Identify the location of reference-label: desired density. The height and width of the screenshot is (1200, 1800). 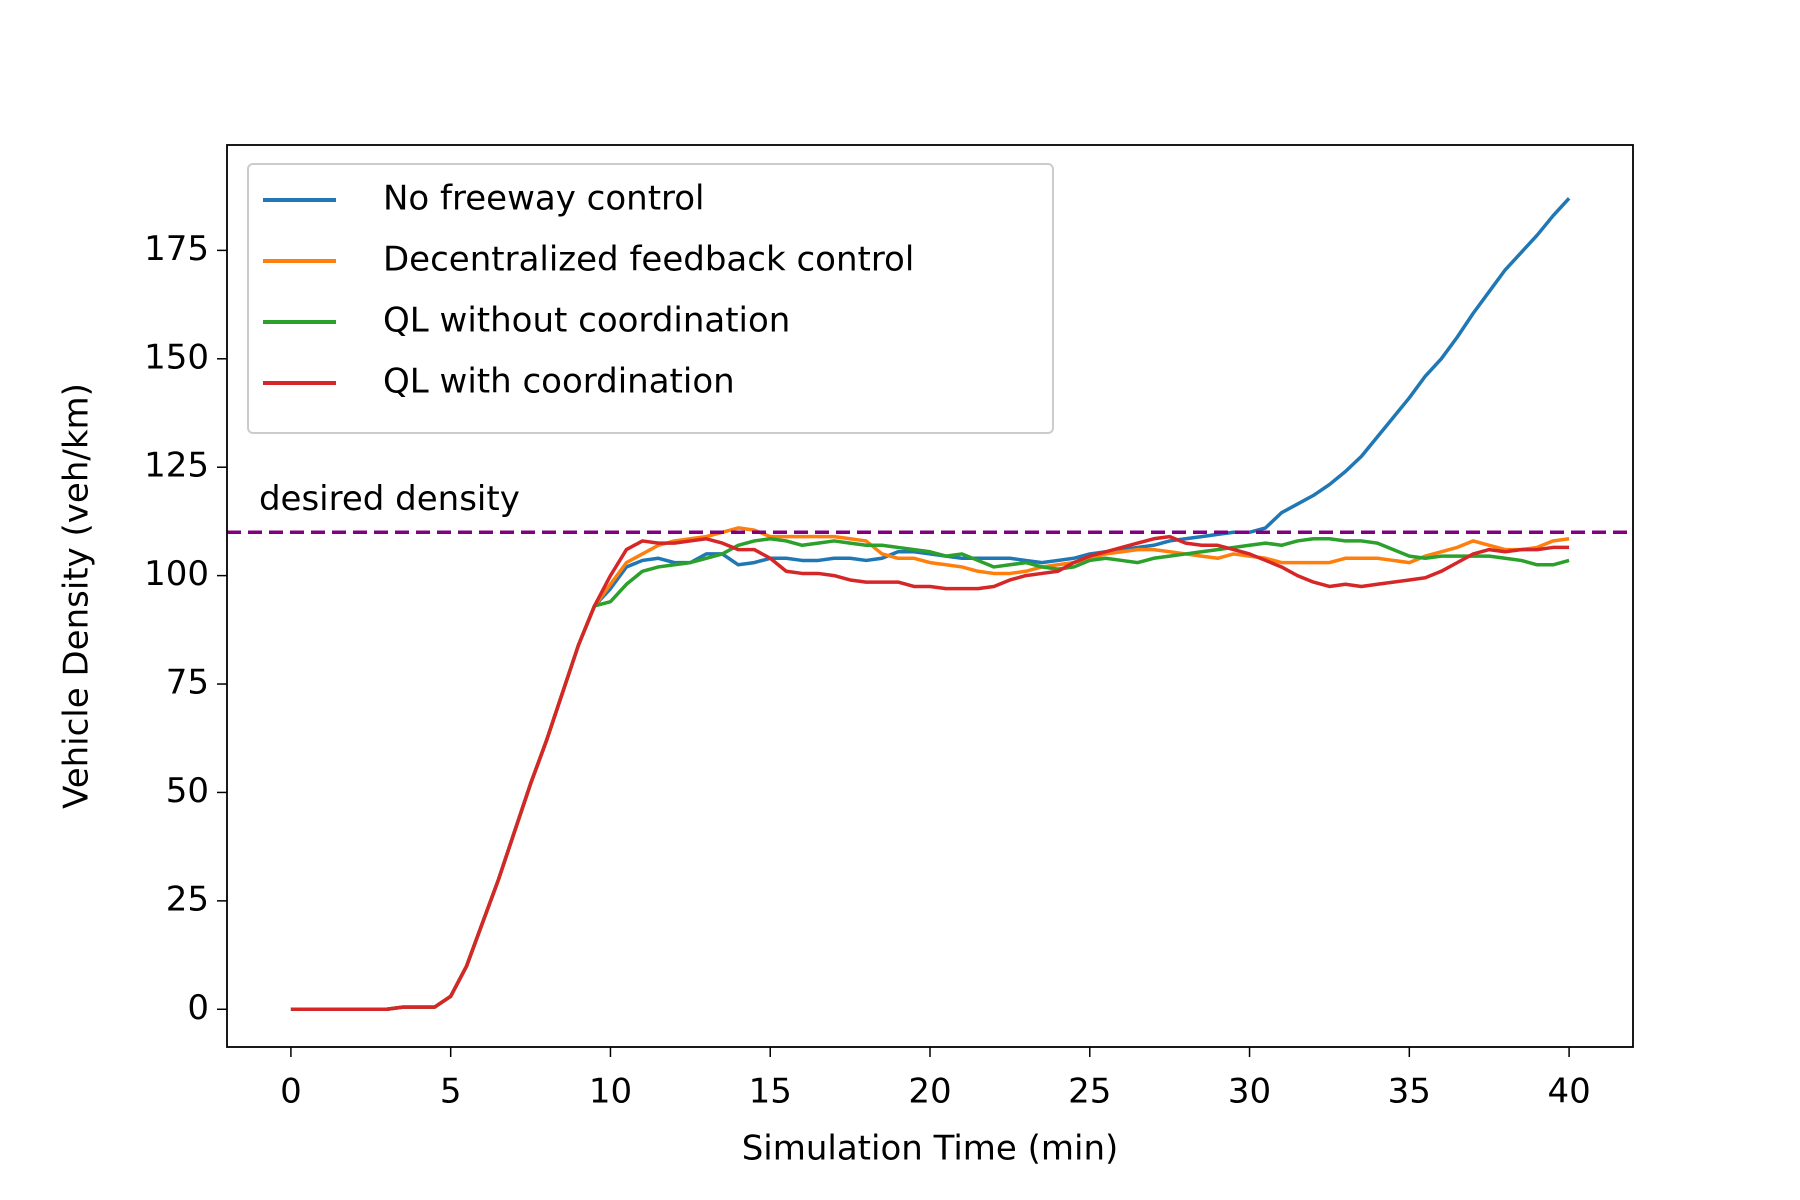
(389, 499).